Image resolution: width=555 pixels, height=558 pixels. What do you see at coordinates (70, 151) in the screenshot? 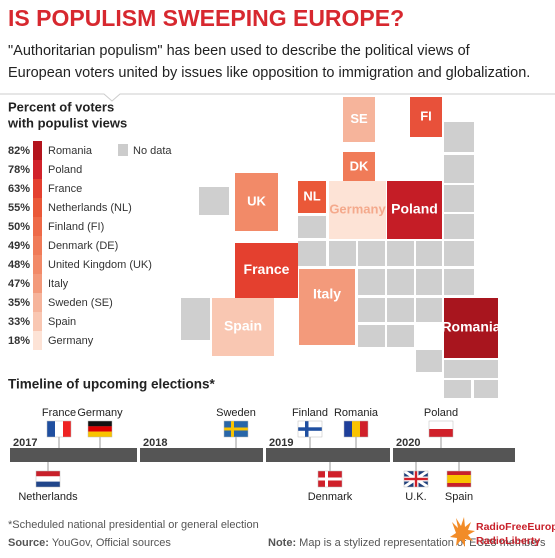
I see `legend-label: Romania` at bounding box center [70, 151].